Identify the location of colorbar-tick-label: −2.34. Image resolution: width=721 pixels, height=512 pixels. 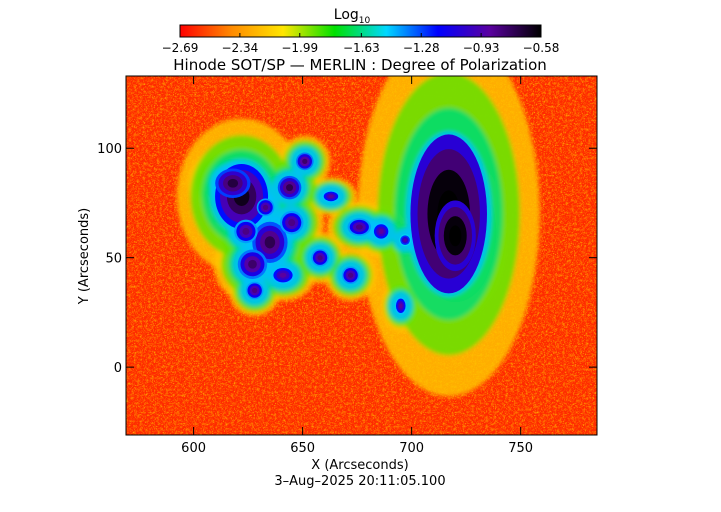
(239, 48).